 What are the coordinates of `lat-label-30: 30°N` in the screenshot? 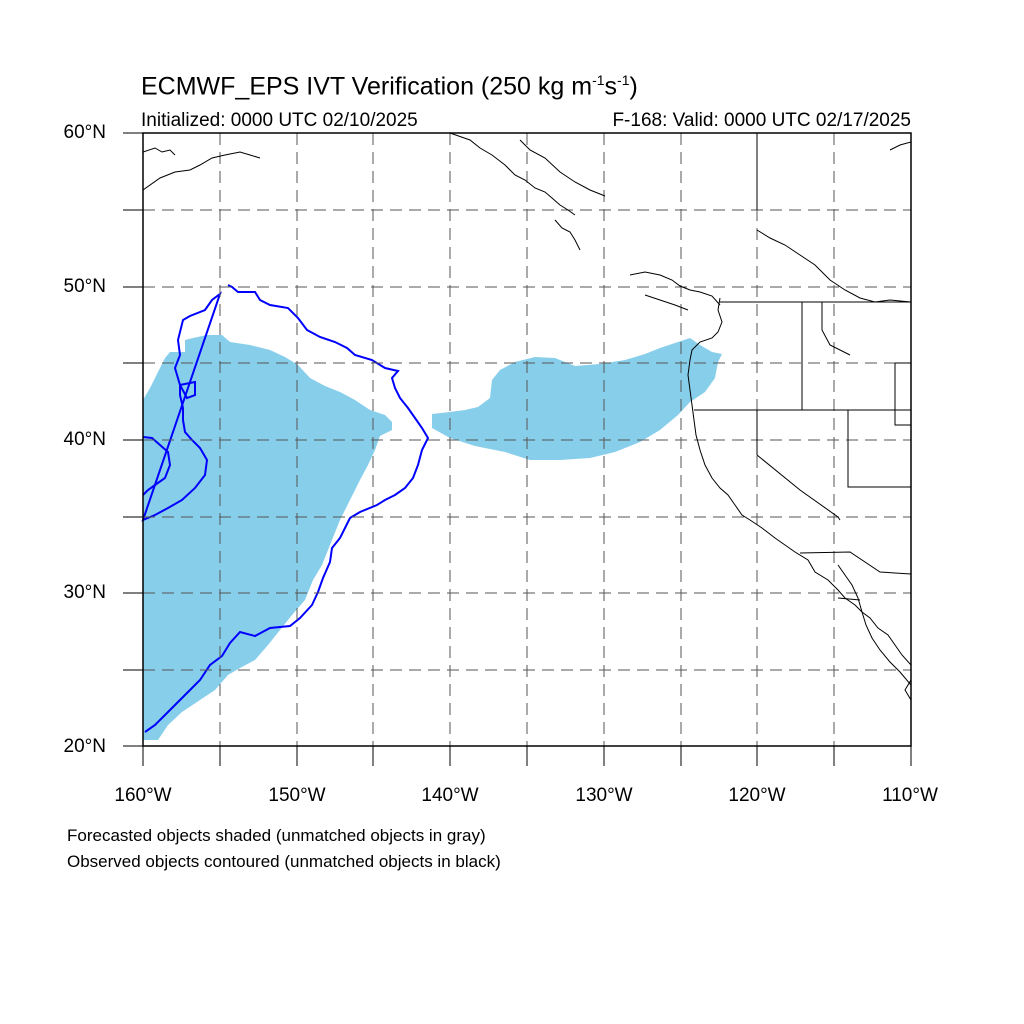 It's located at (84, 592).